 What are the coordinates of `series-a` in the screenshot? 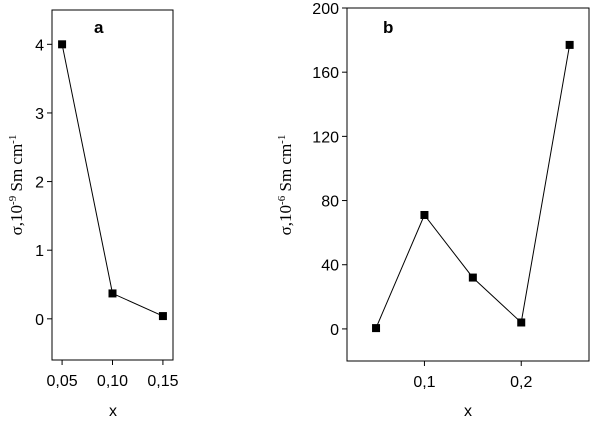 It's located at (112, 180).